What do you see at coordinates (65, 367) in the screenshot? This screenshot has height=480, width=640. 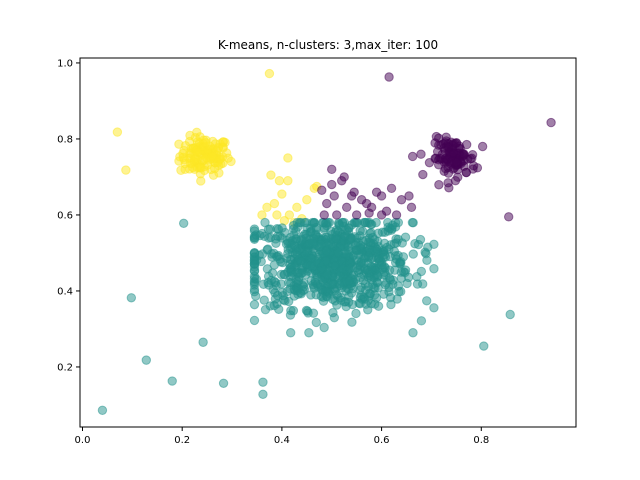 I see `y-tick-label: 0.2` at bounding box center [65, 367].